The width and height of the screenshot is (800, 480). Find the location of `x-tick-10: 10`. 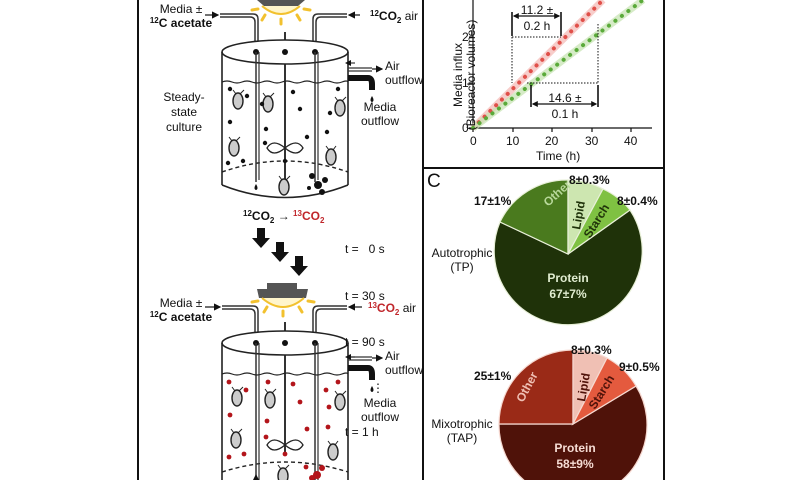

x-tick-10: 10 is located at coordinates (513, 141).